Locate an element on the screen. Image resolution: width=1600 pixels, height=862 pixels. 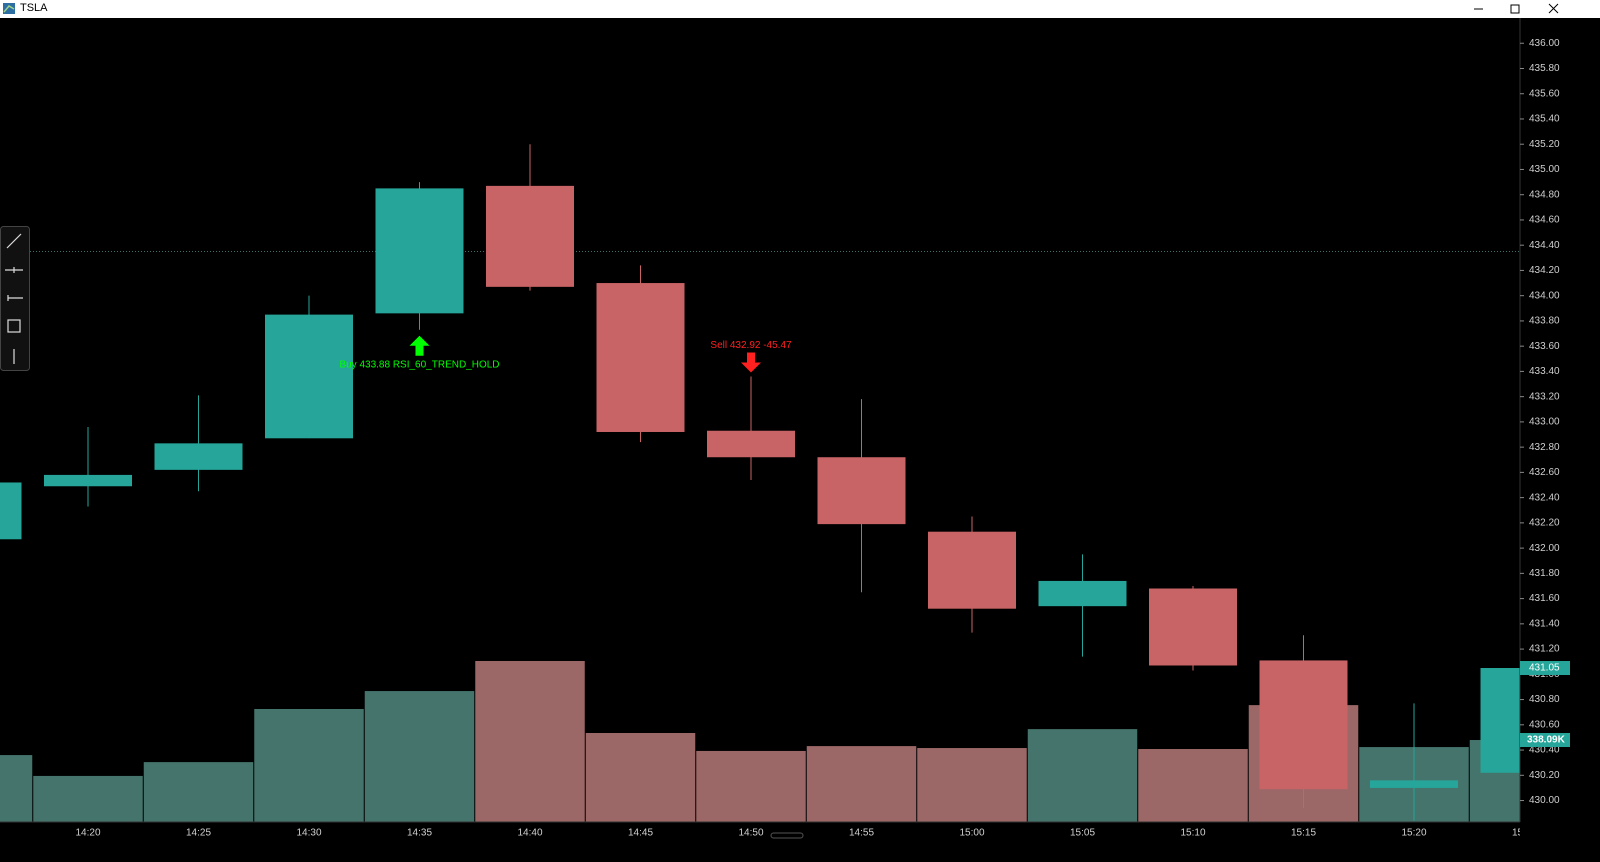
x-tick-label: 14:50 is located at coordinates (750, 833).